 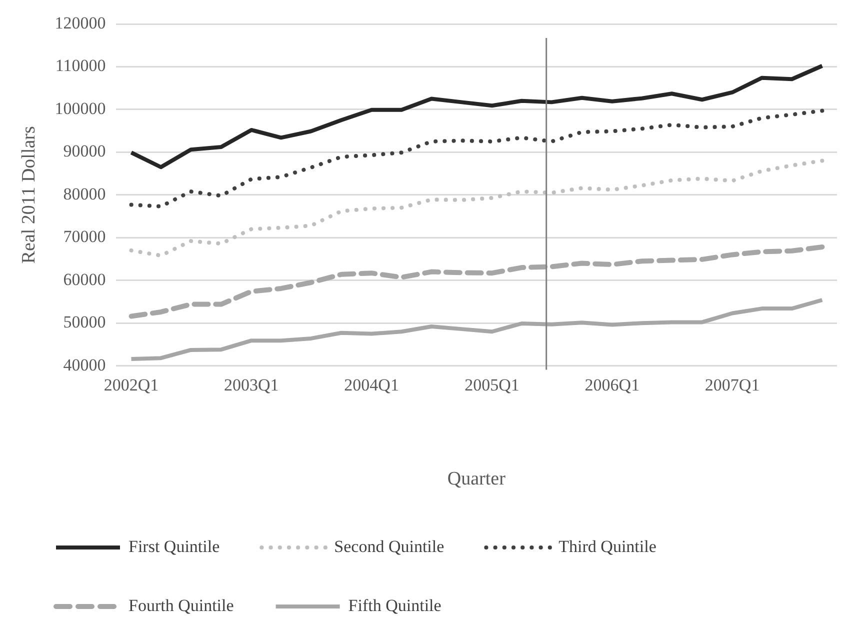 What do you see at coordinates (732, 384) in the screenshot?
I see `x-tick-label: 2007Q1` at bounding box center [732, 384].